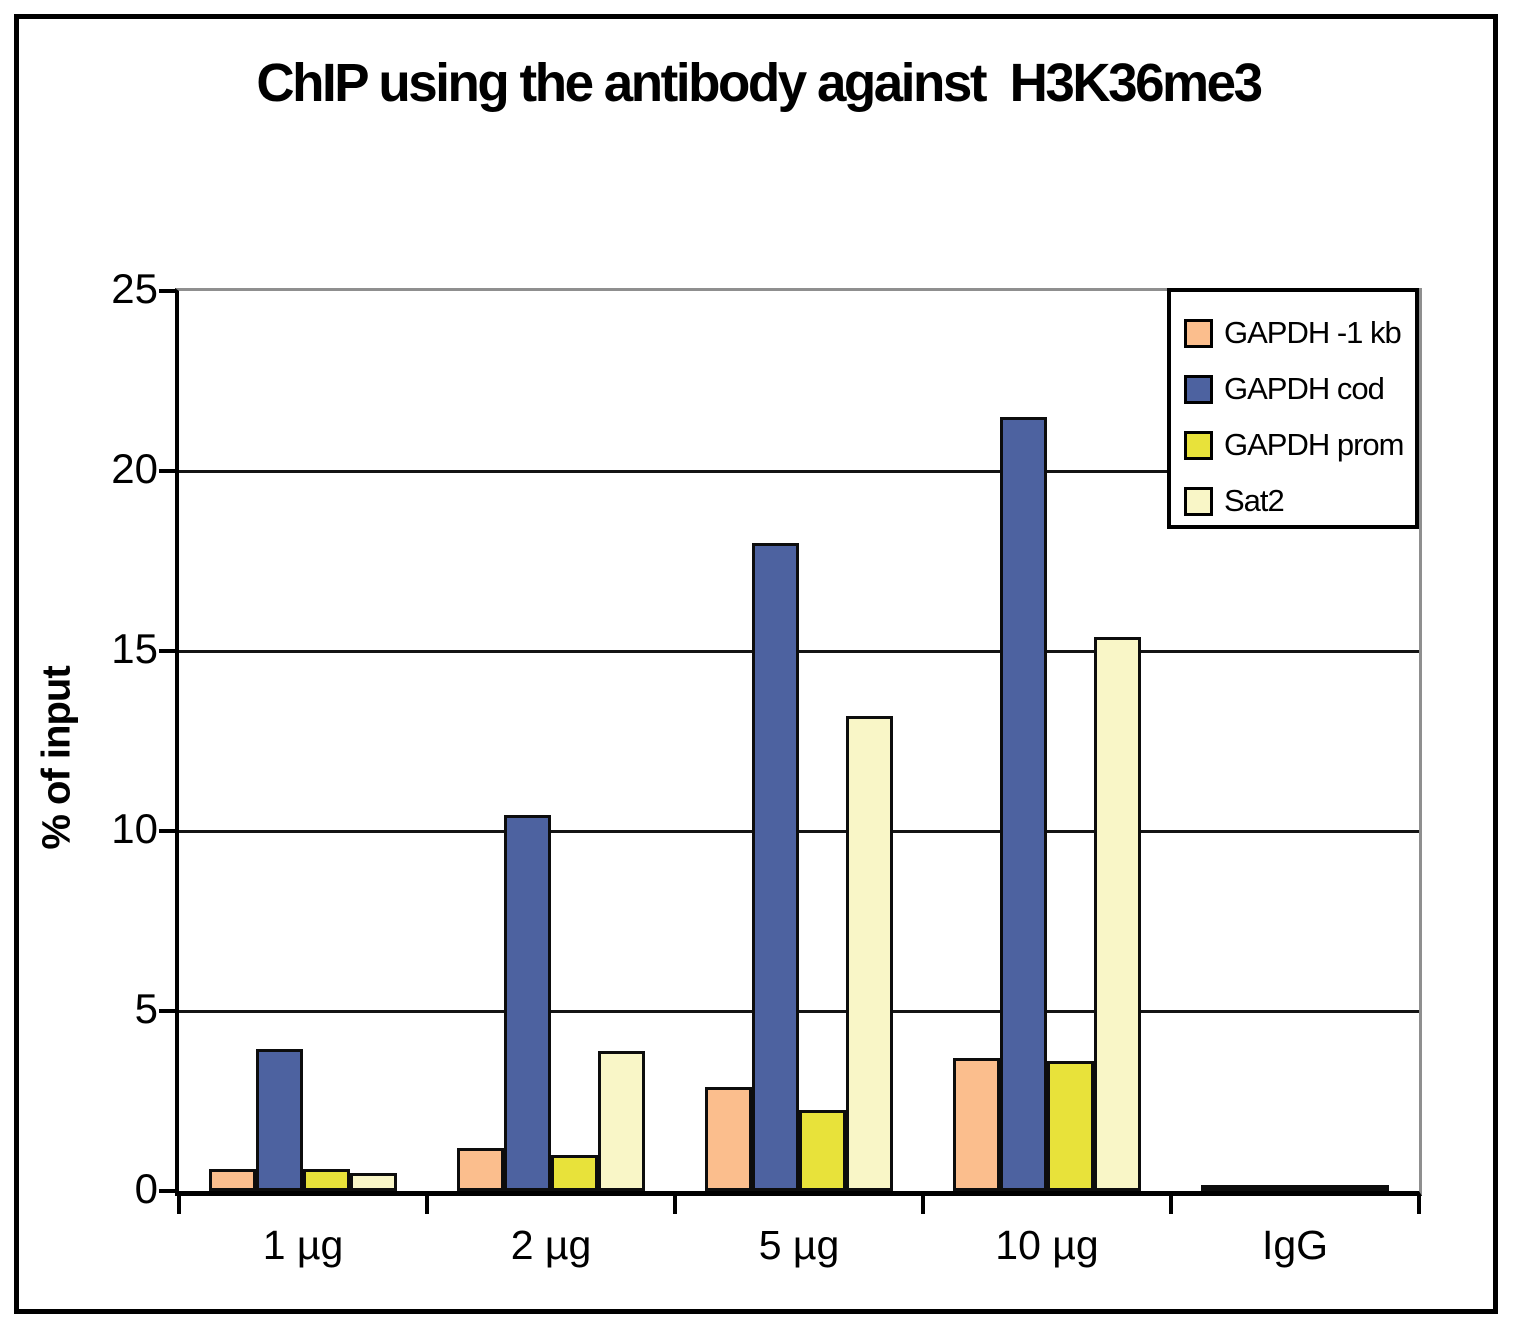 This screenshot has height=1333, width=1517. Describe the element at coordinates (303, 1245) in the screenshot. I see `x-axis-category-label: 1 µg` at that location.